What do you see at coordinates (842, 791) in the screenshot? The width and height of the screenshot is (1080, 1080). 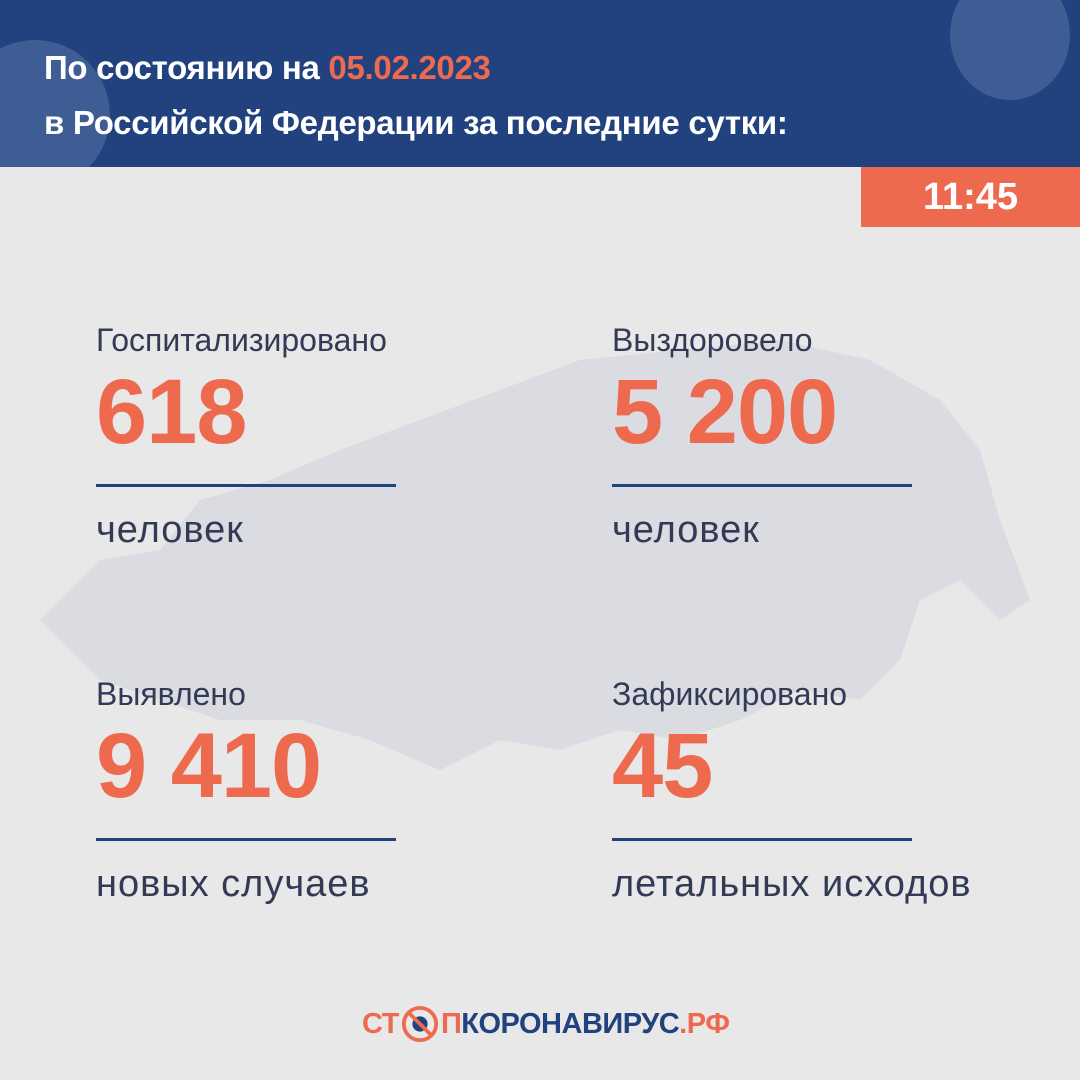 I see `stat-deaths: Зафиксировано 45 летальных исходов` at bounding box center [842, 791].